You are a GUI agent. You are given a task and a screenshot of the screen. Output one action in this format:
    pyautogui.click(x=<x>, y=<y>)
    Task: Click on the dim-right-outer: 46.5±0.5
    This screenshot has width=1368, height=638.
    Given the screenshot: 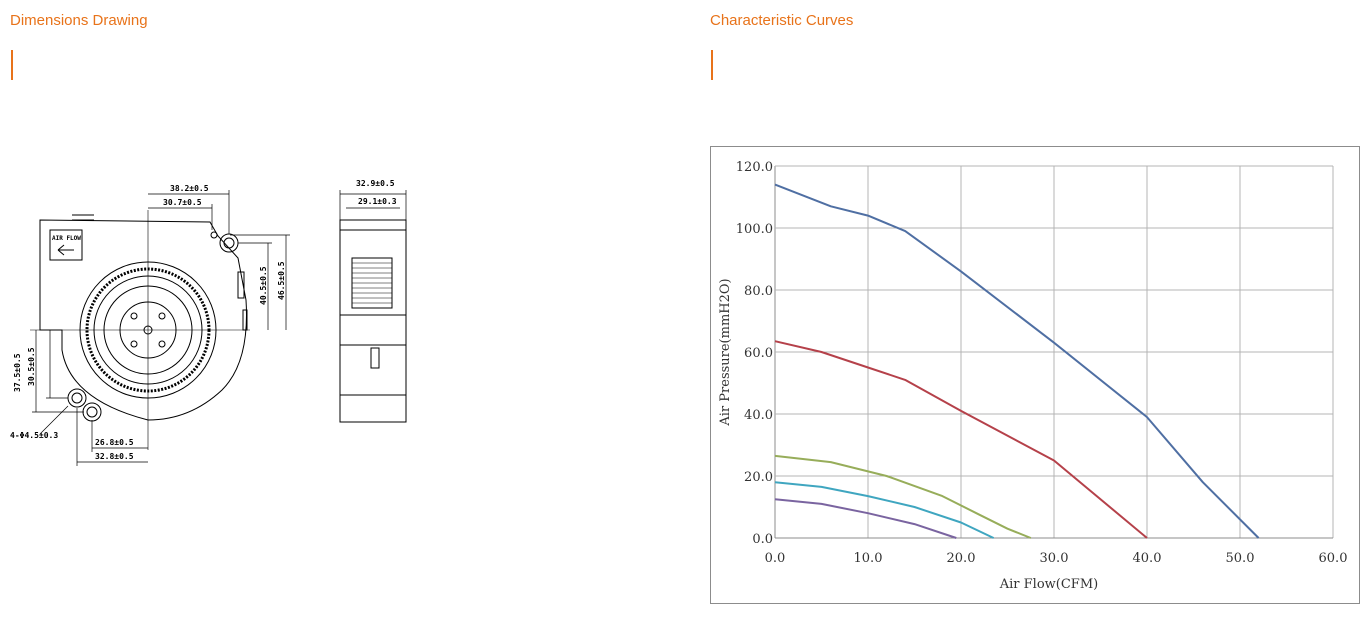 What is the action you would take?
    pyautogui.click(x=281, y=280)
    